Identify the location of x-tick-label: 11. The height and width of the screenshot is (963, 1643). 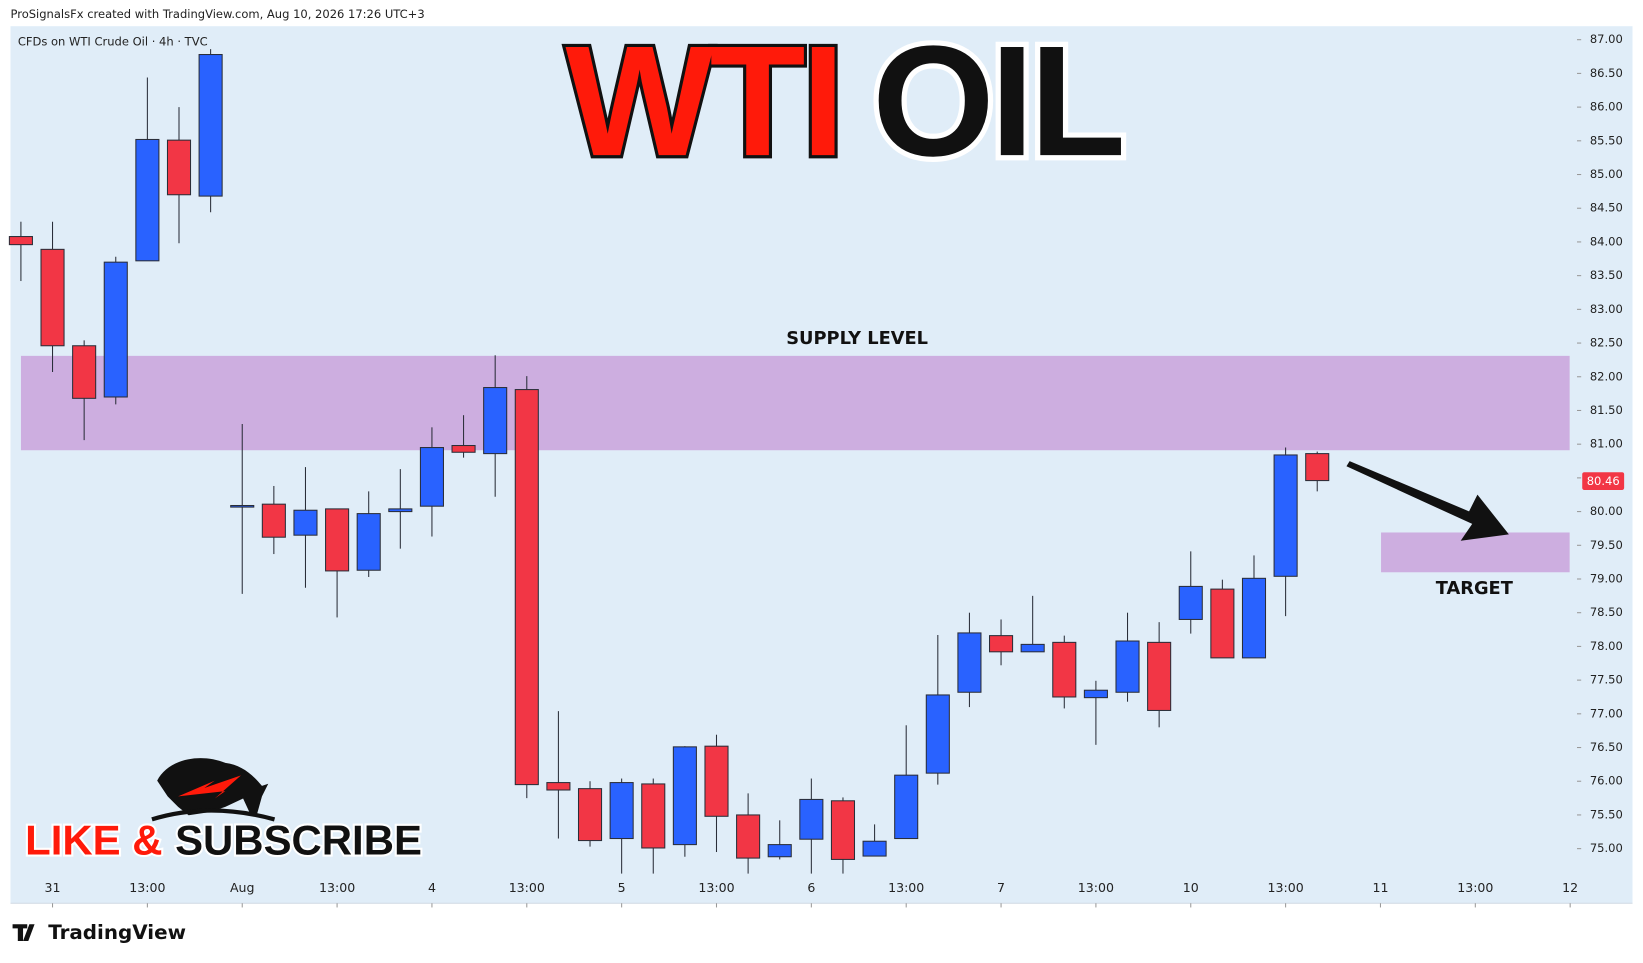
(1380, 887).